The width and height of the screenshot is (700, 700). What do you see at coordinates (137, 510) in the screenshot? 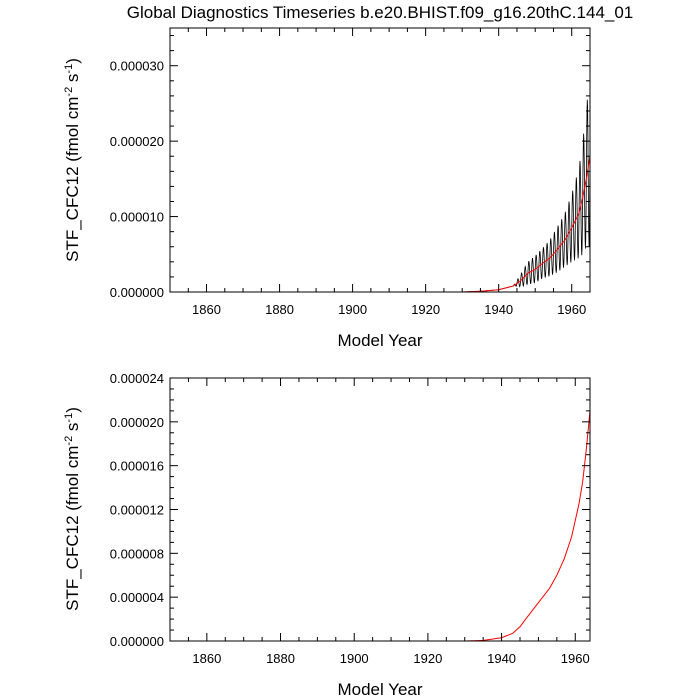
I see `y-tick-label: 0.000012` at bounding box center [137, 510].